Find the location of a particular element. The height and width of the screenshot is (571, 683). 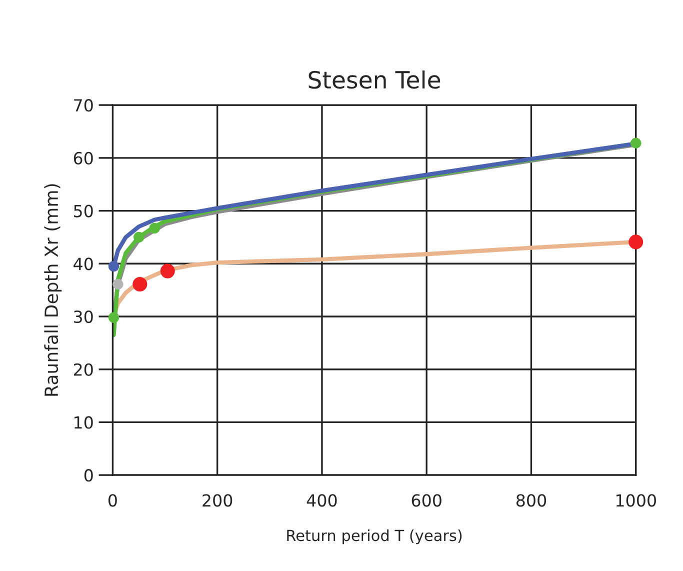

y-tick-label: 0 is located at coordinates (88, 475).